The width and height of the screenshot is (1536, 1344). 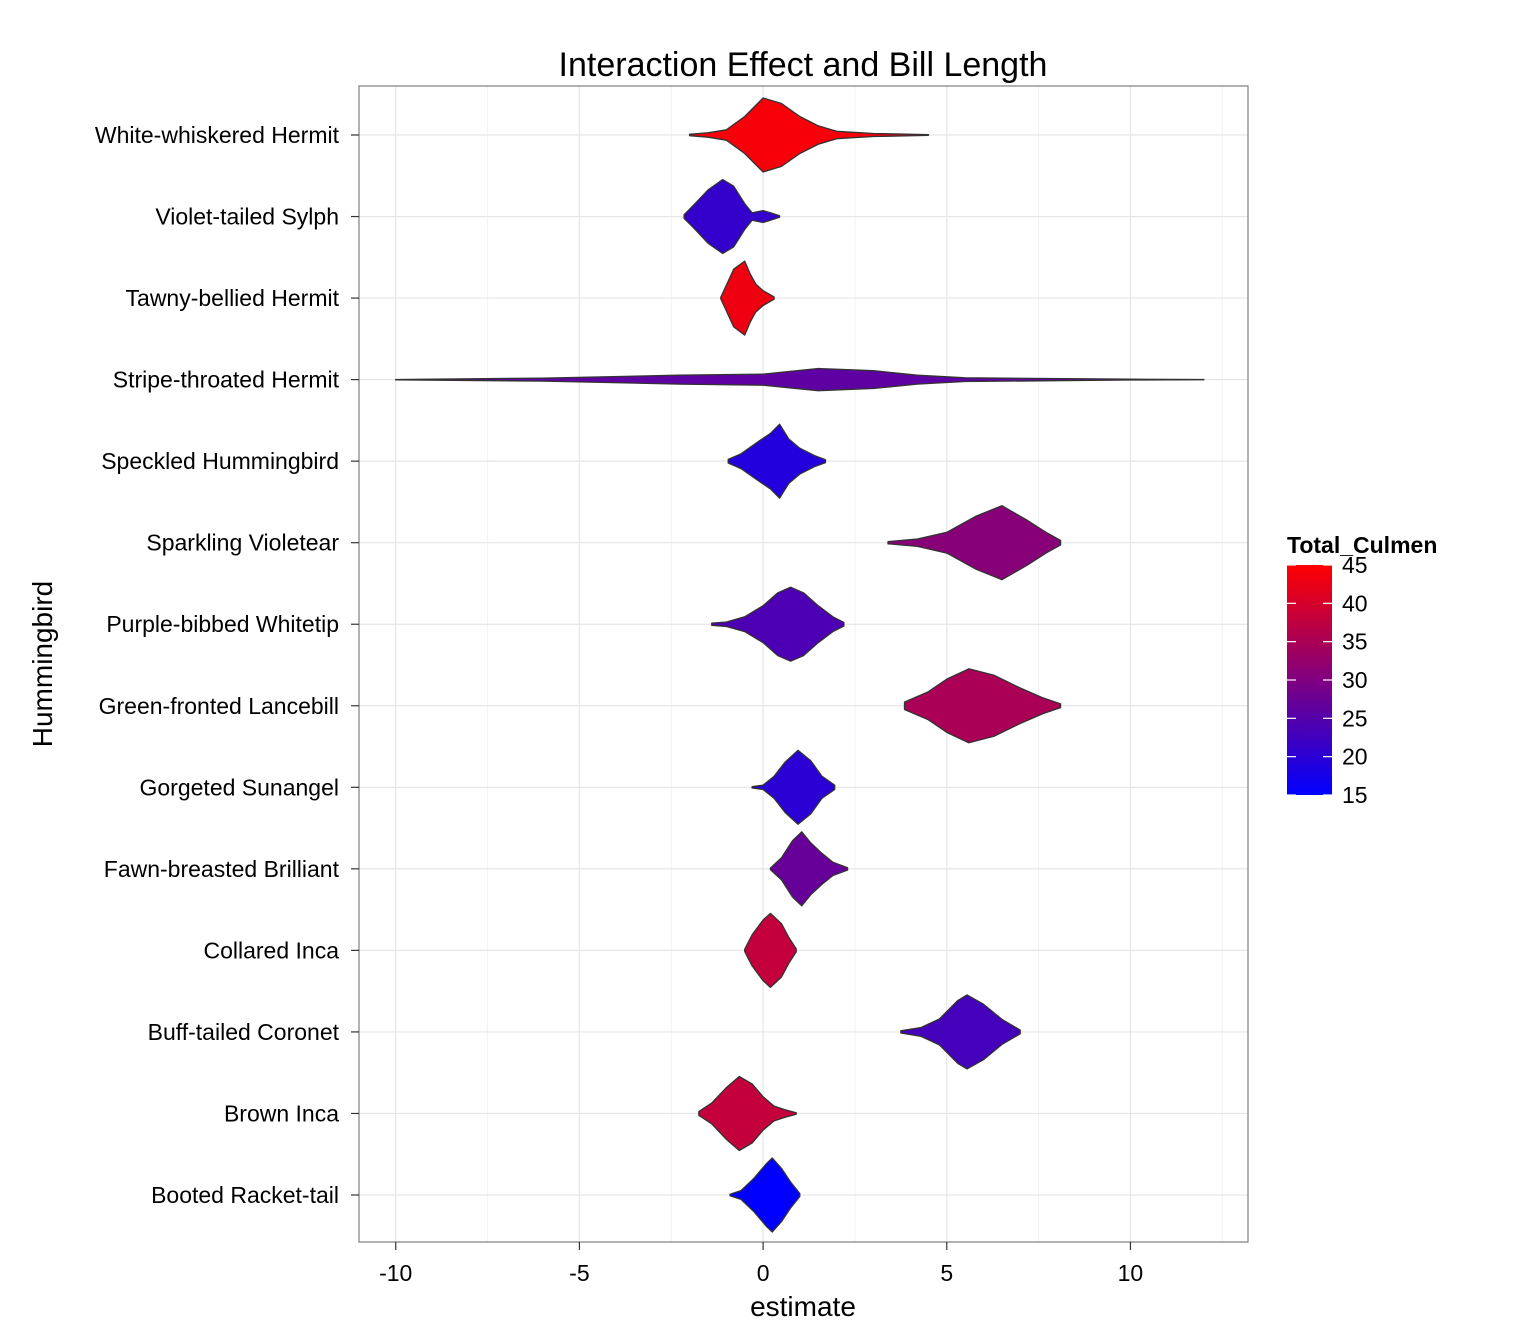 I want to click on x-axis: -10 -5 0 5 10, so click(x=761, y=1264).